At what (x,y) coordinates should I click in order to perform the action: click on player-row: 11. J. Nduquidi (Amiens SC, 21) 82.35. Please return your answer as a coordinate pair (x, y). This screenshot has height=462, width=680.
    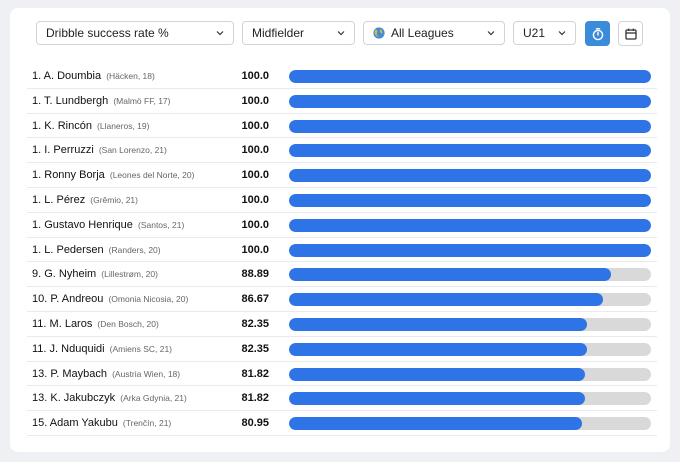
    Looking at the image, I should click on (342, 349).